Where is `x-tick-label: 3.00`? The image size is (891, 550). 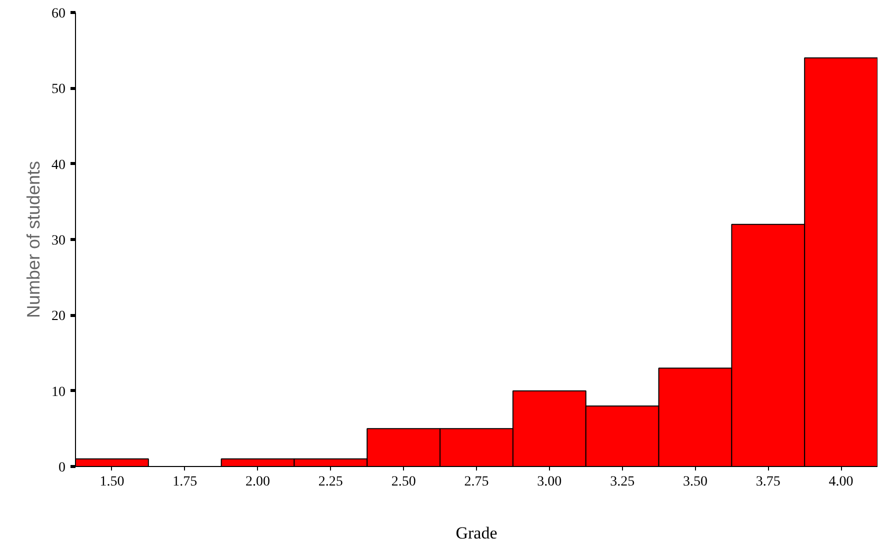 x-tick-label: 3.00 is located at coordinates (549, 482).